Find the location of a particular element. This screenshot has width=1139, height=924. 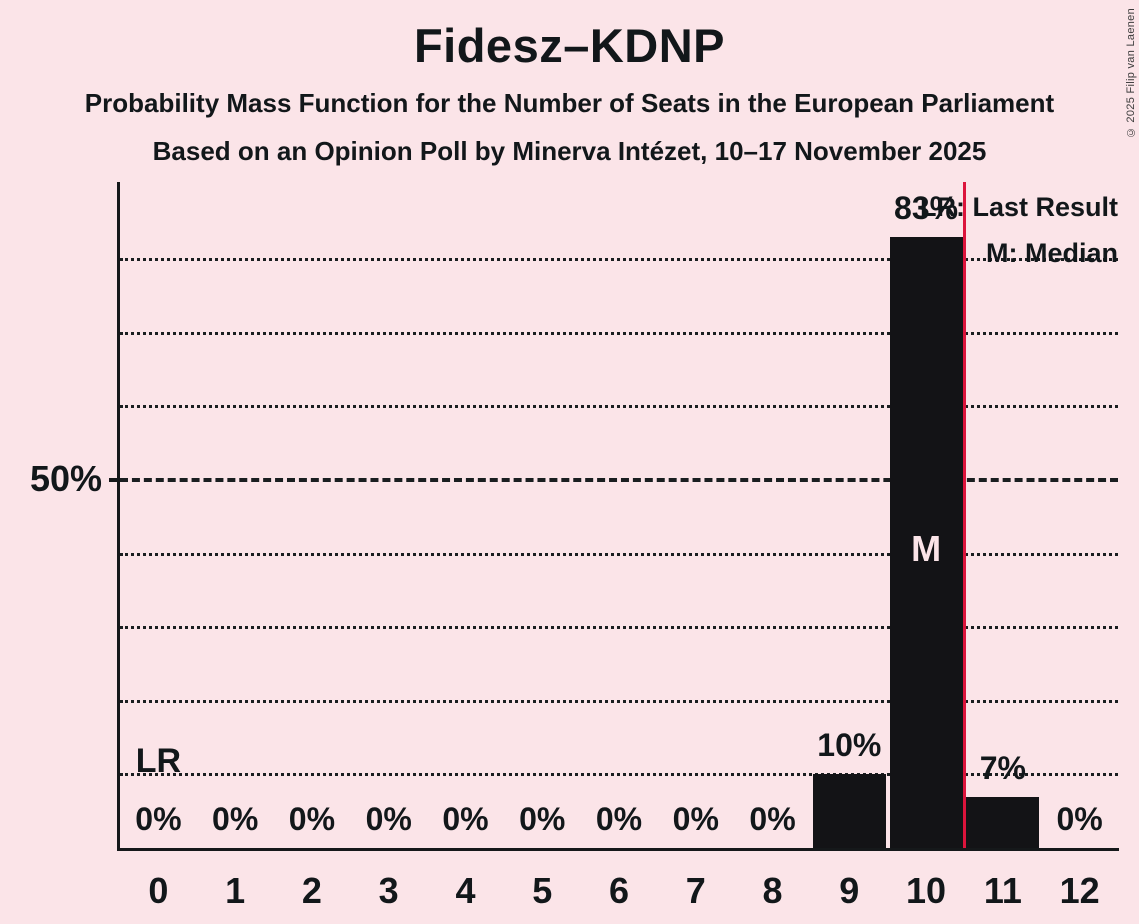

x-axis-label-12: 12 is located at coordinates (1079, 890).